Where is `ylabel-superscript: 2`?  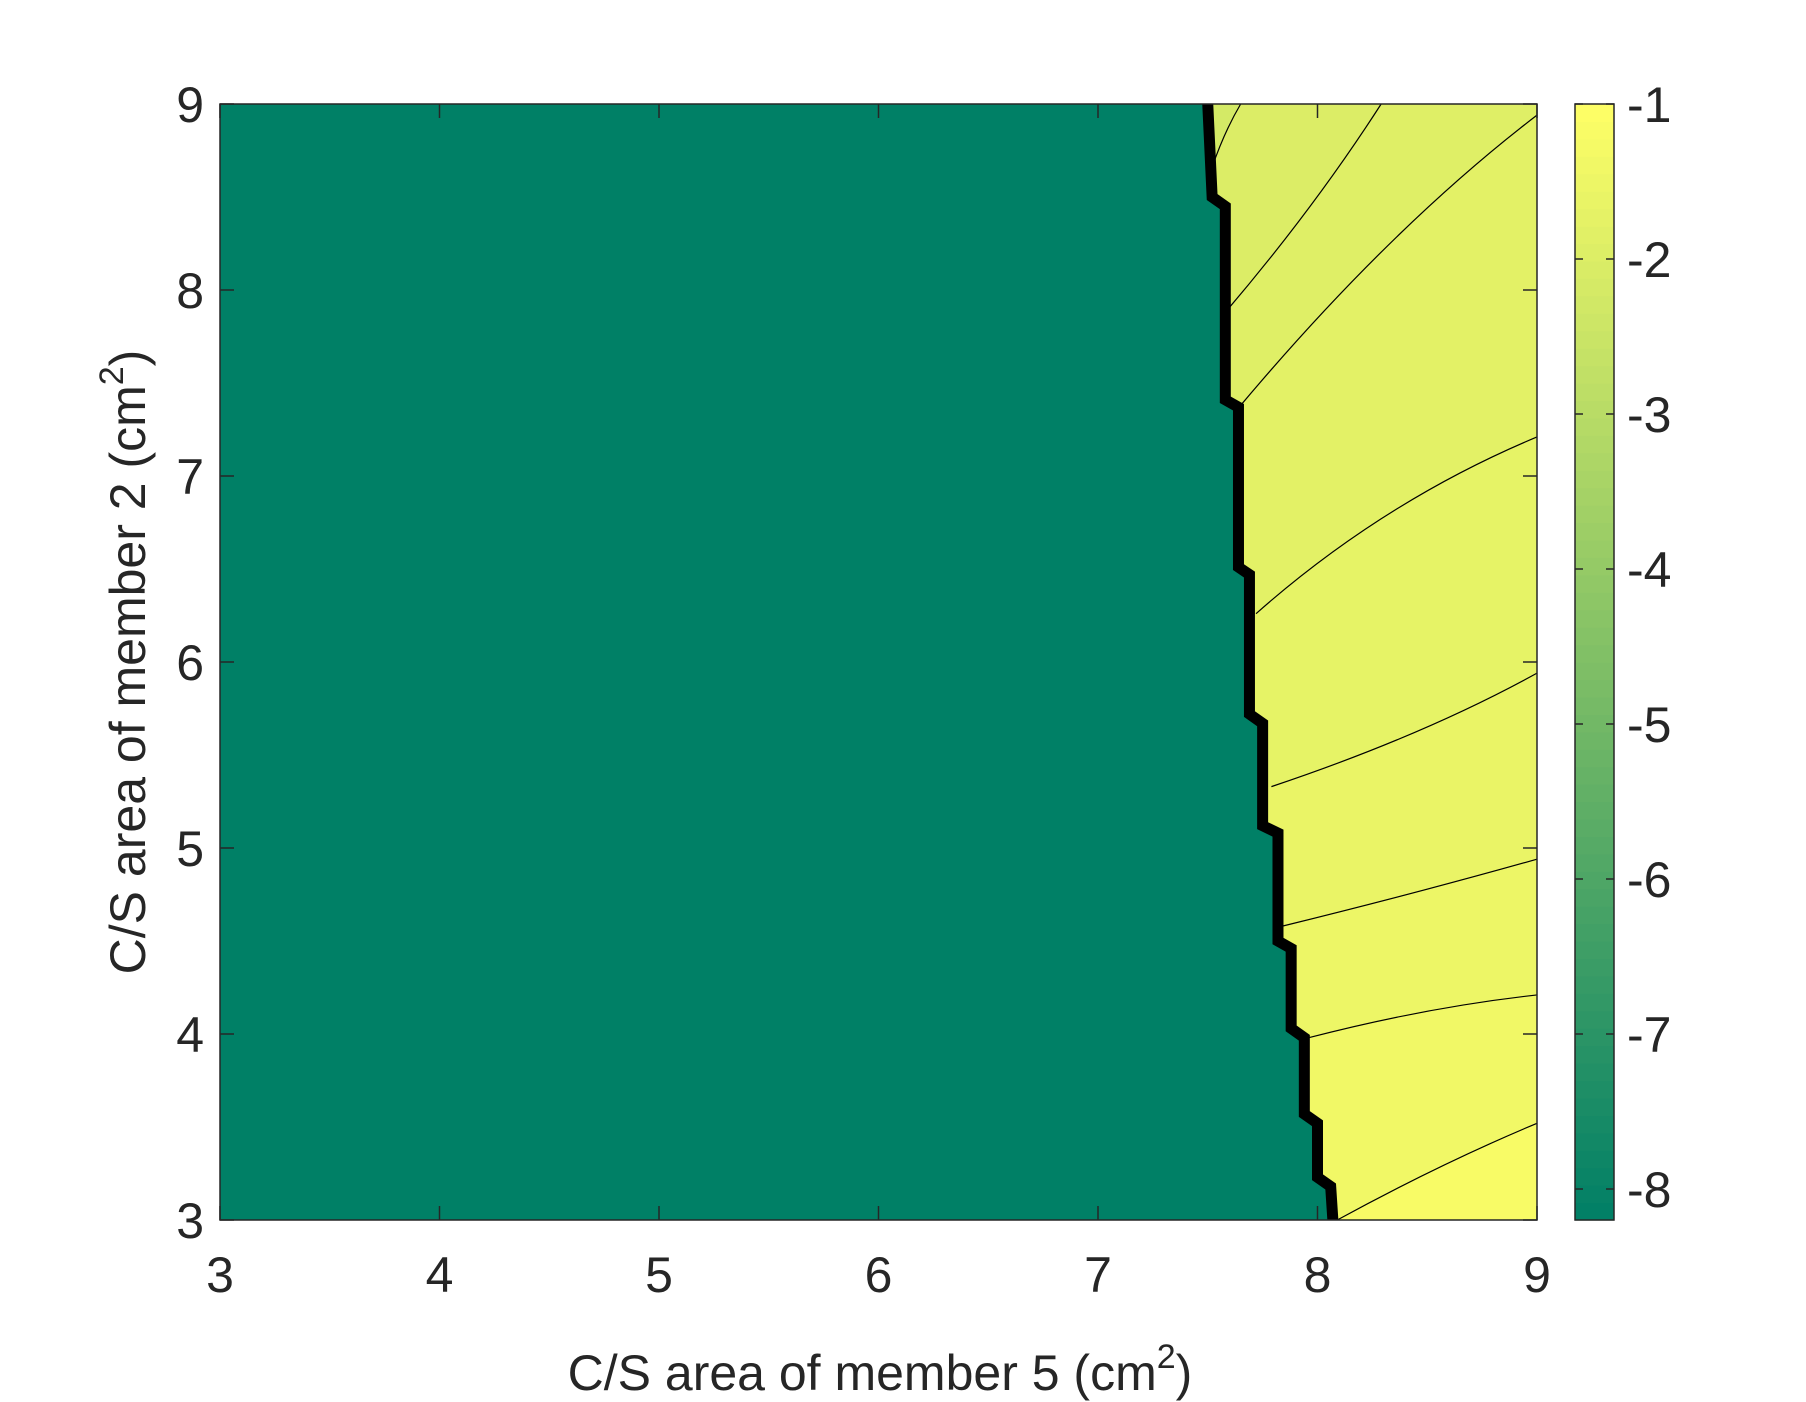
ylabel-superscript: 2 is located at coordinates (112, 375).